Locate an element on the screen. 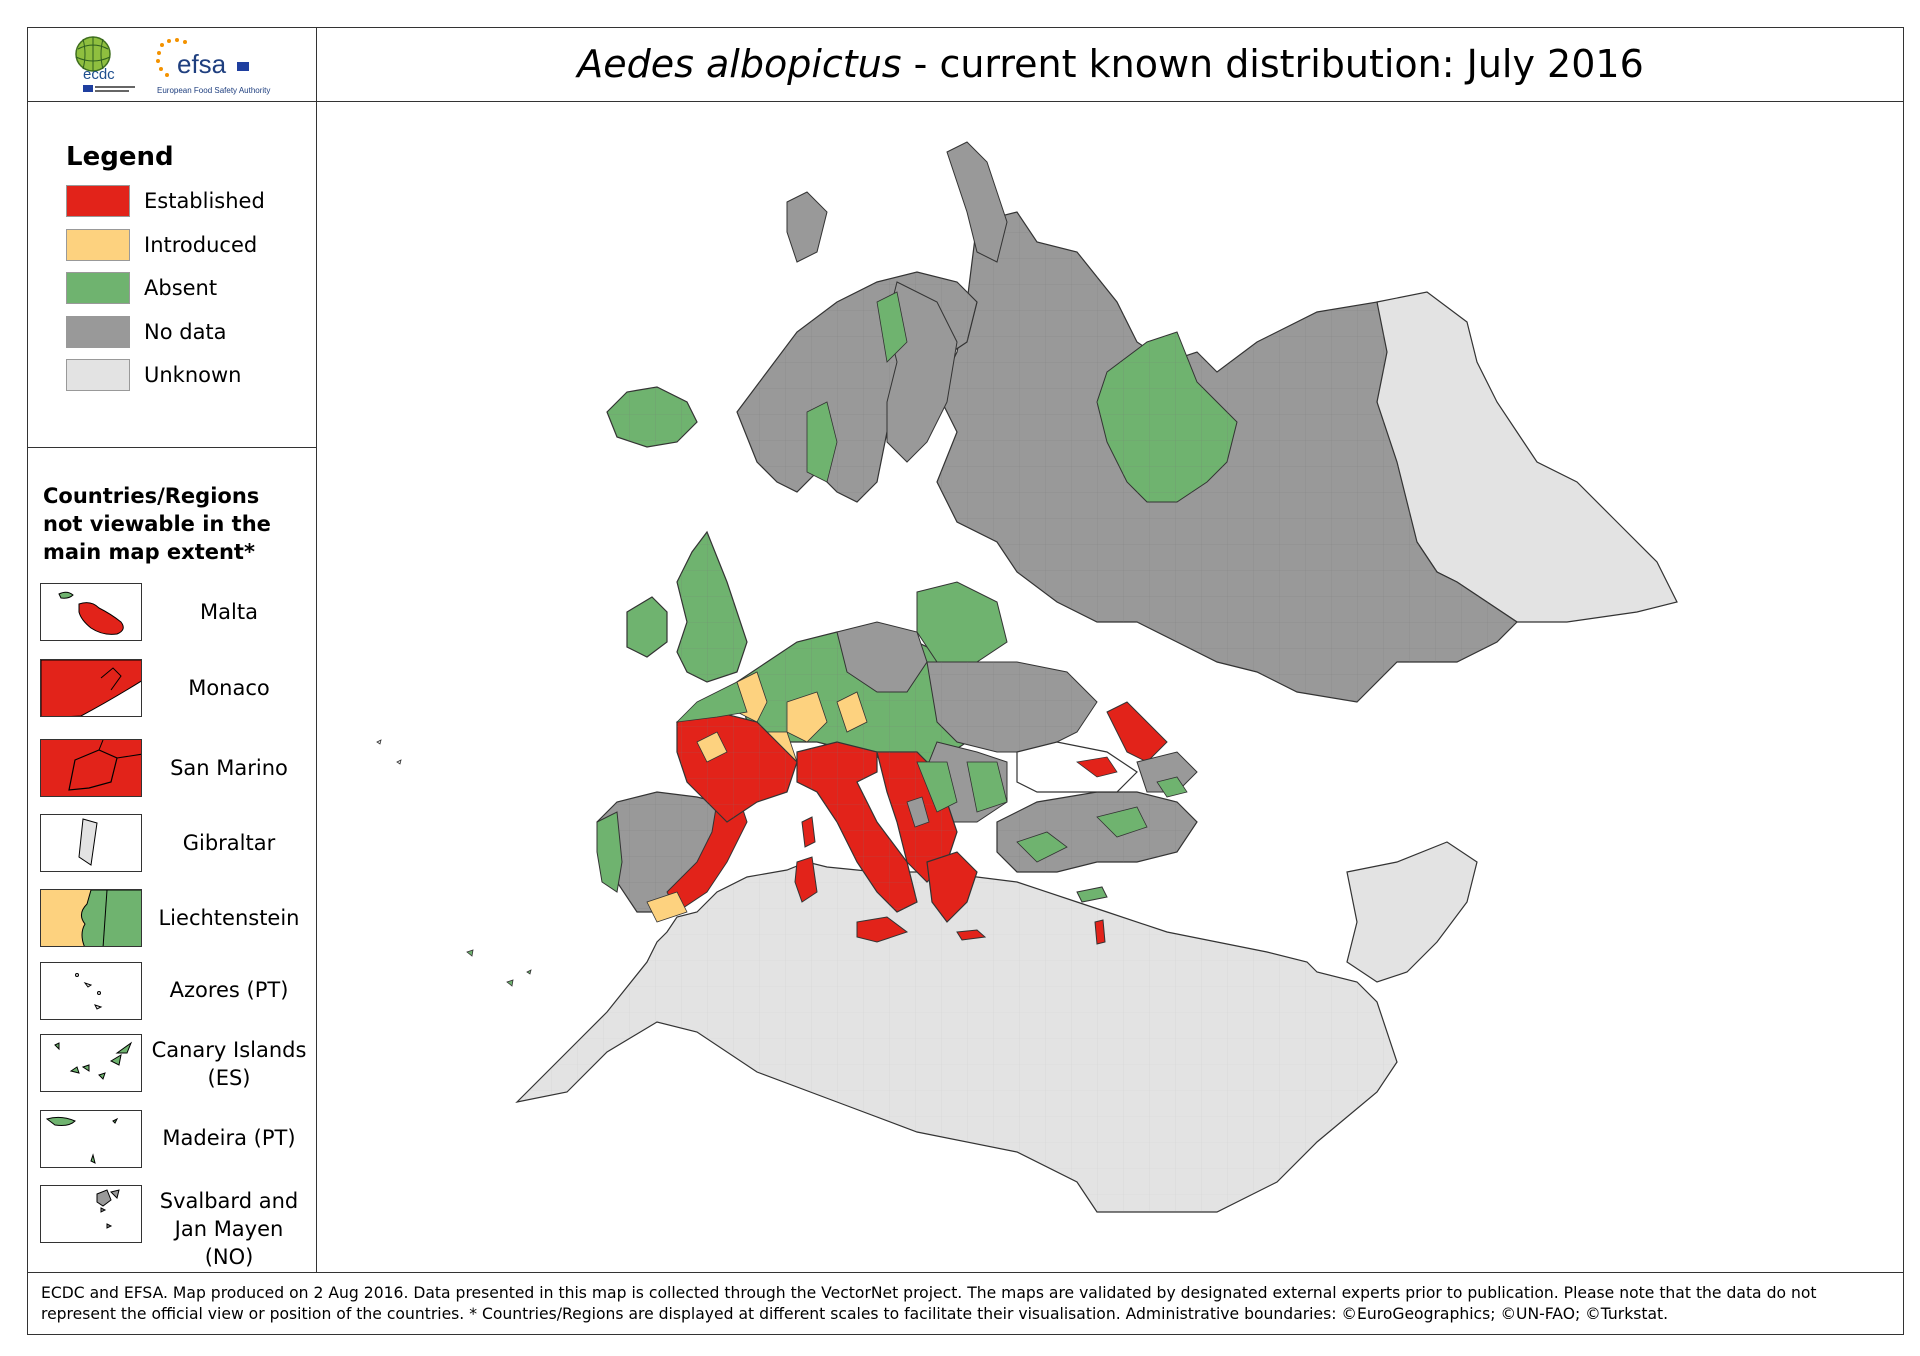 Image resolution: width=1920 pixels, height=1356 pixels. efsa-logo-subtext: European Food Safety Authority is located at coordinates (213, 90).